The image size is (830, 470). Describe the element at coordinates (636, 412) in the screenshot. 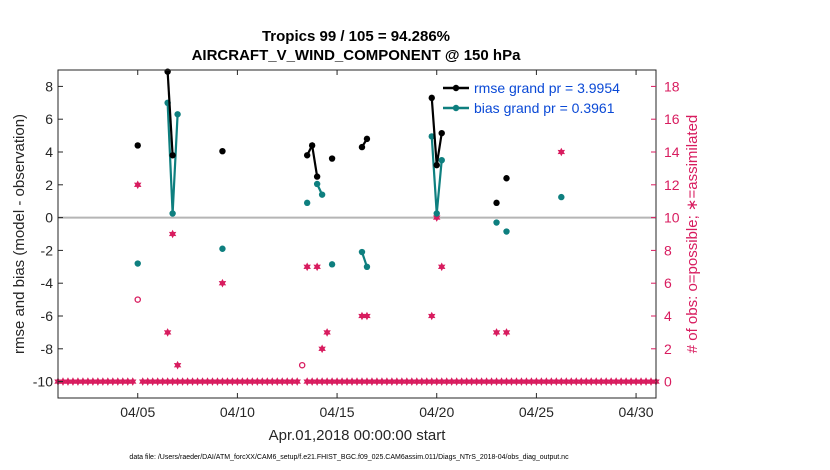

I see `x-tick-label: 04/30` at that location.